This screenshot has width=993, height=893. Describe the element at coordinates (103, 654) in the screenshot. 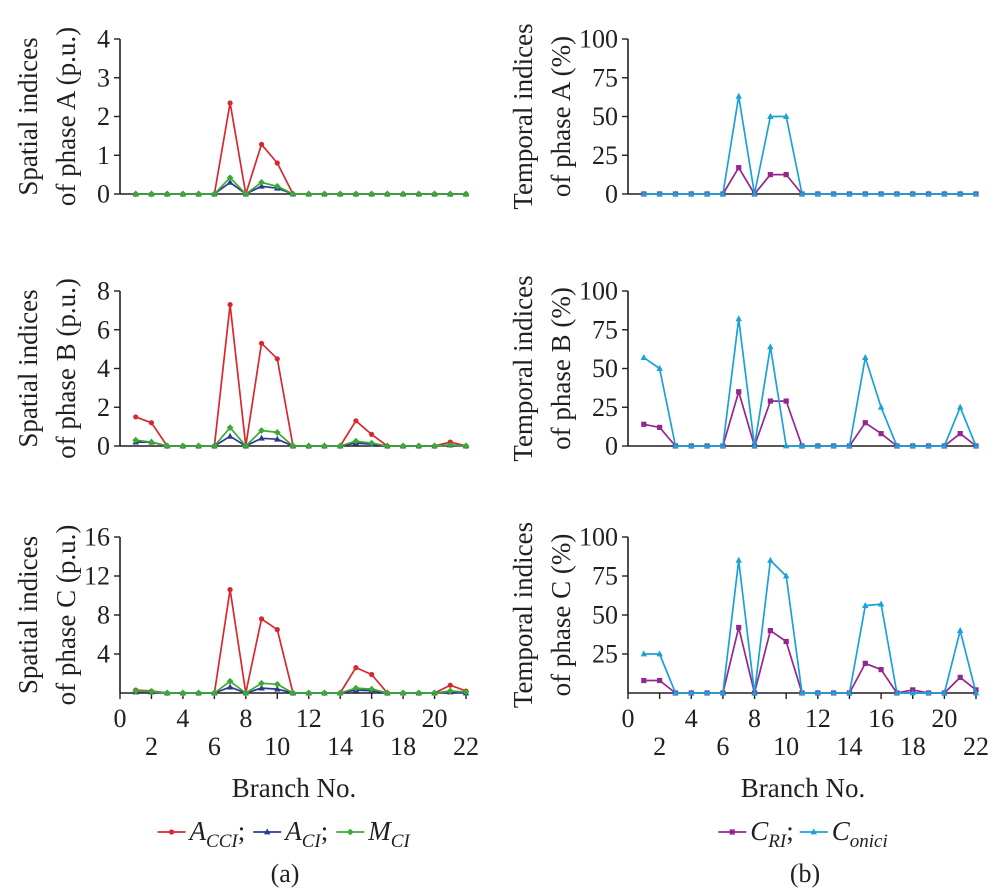

I see `y-tick-label: 4` at that location.